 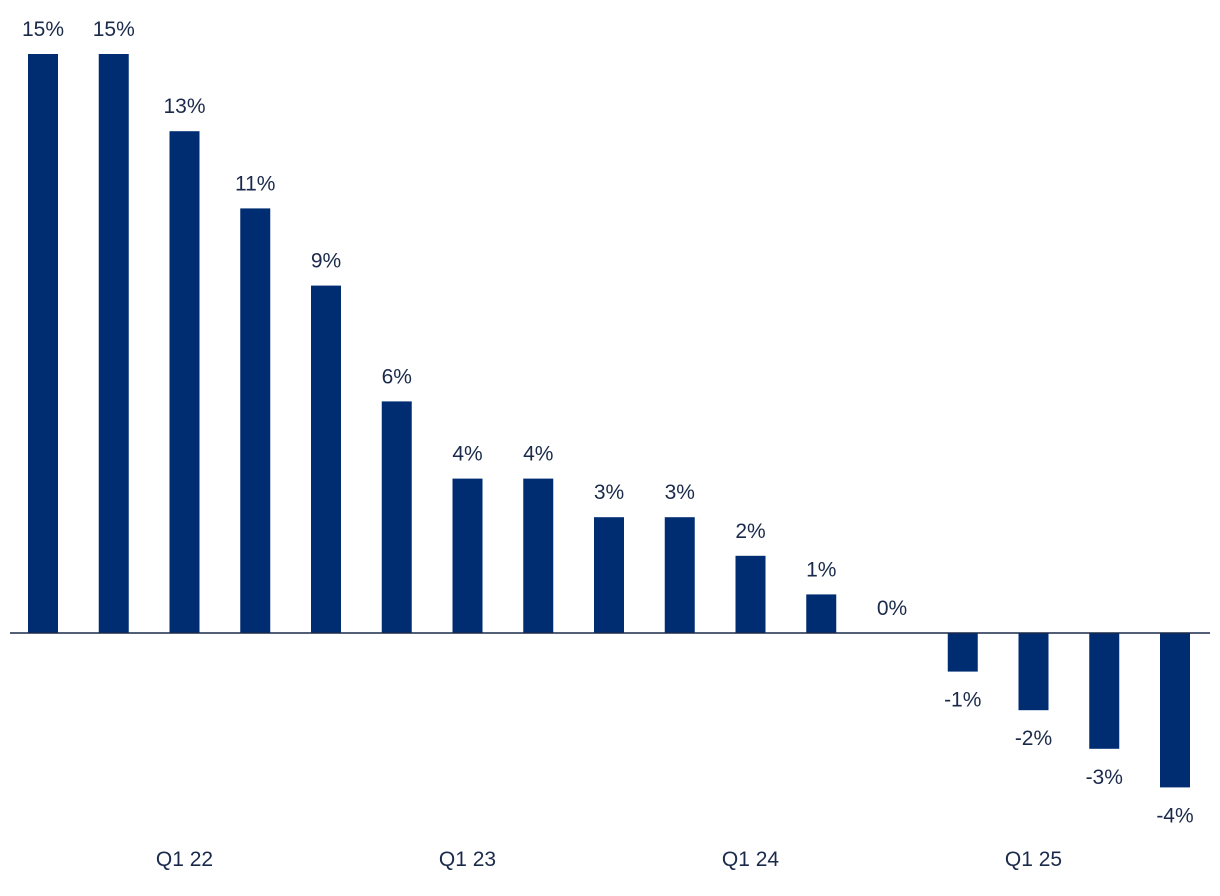 What do you see at coordinates (1104, 777) in the screenshot?
I see `data-label: -3%` at bounding box center [1104, 777].